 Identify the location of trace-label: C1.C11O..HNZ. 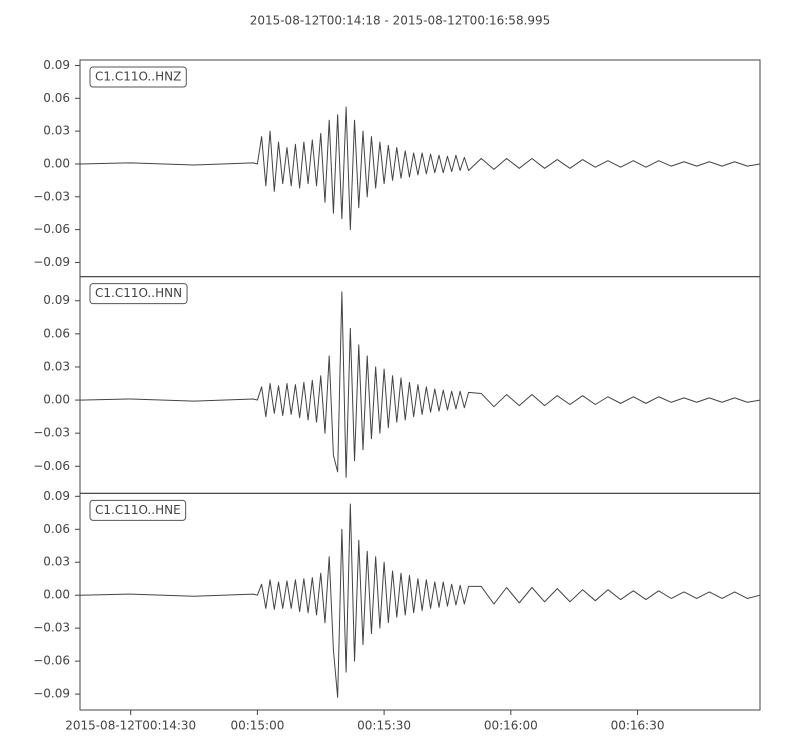
(138, 77).